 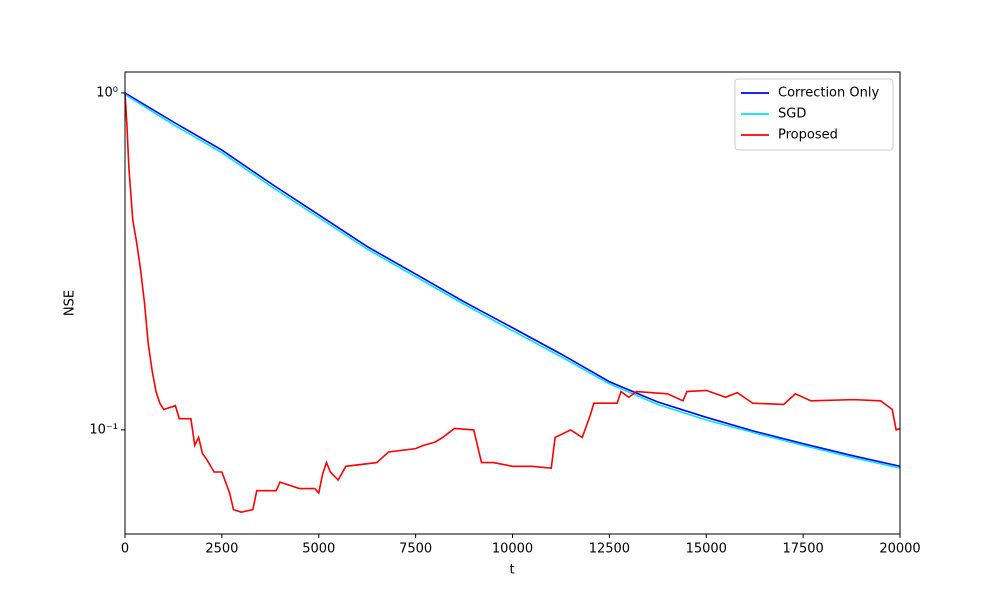 What do you see at coordinates (415, 549) in the screenshot?
I see `x-tick-label: 7500` at bounding box center [415, 549].